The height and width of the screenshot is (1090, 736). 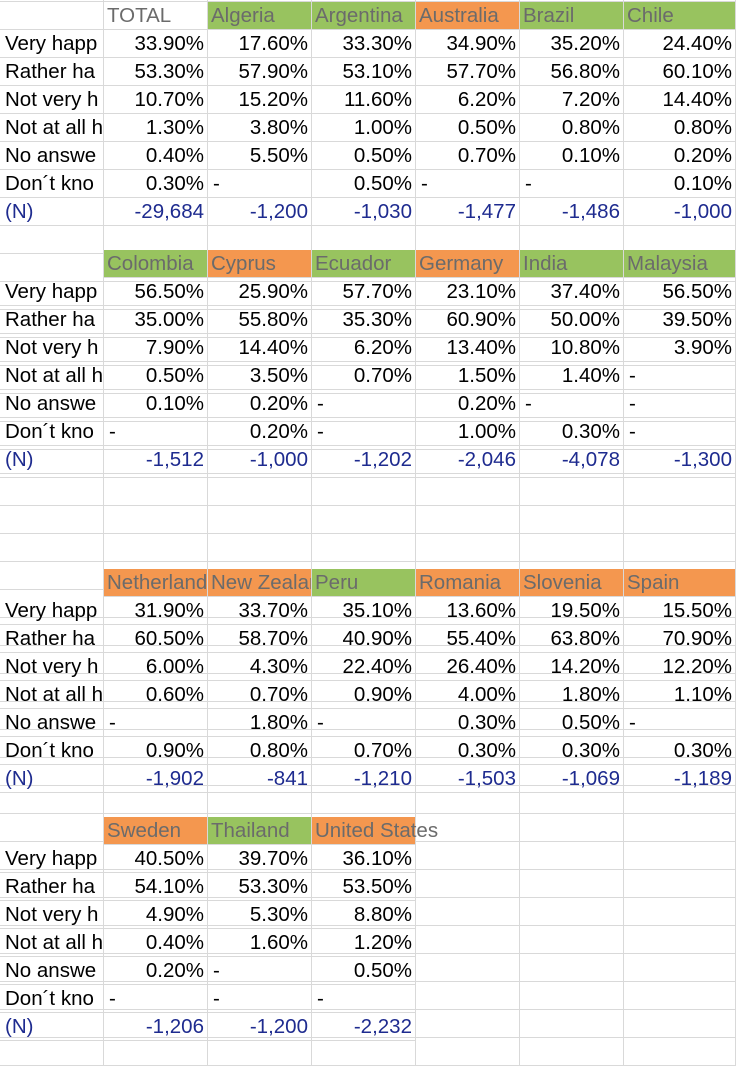 What do you see at coordinates (364, 264) in the screenshot?
I see `column-header: Ecuador` at bounding box center [364, 264].